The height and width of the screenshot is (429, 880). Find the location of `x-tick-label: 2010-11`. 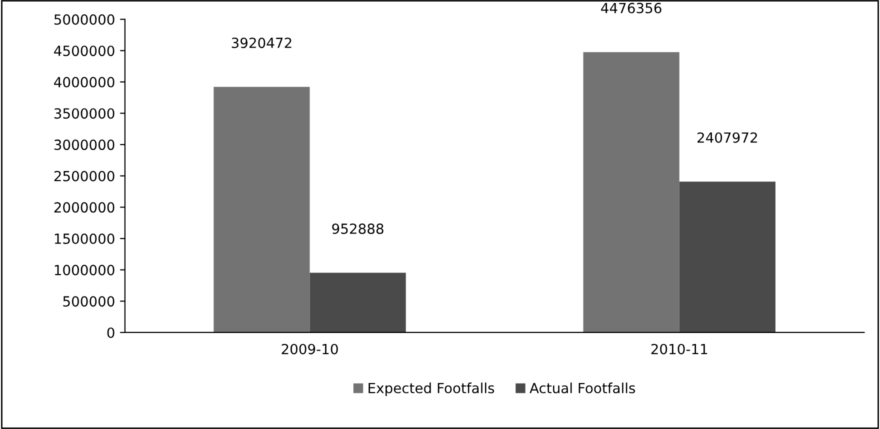

x-tick-label: 2010-11 is located at coordinates (679, 349).